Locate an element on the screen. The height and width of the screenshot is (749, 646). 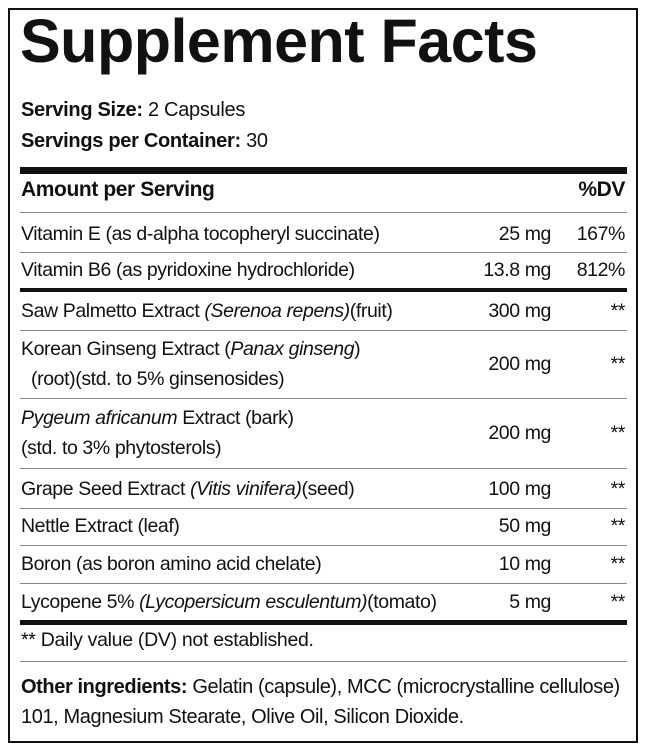
ingredient-amount: 10 mg is located at coordinates (525, 564).